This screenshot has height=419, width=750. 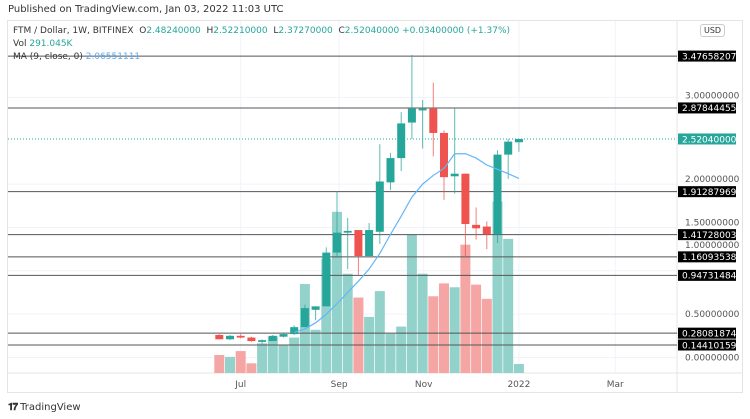 I want to click on y-tick-label: 2.00000000, so click(x=712, y=180).